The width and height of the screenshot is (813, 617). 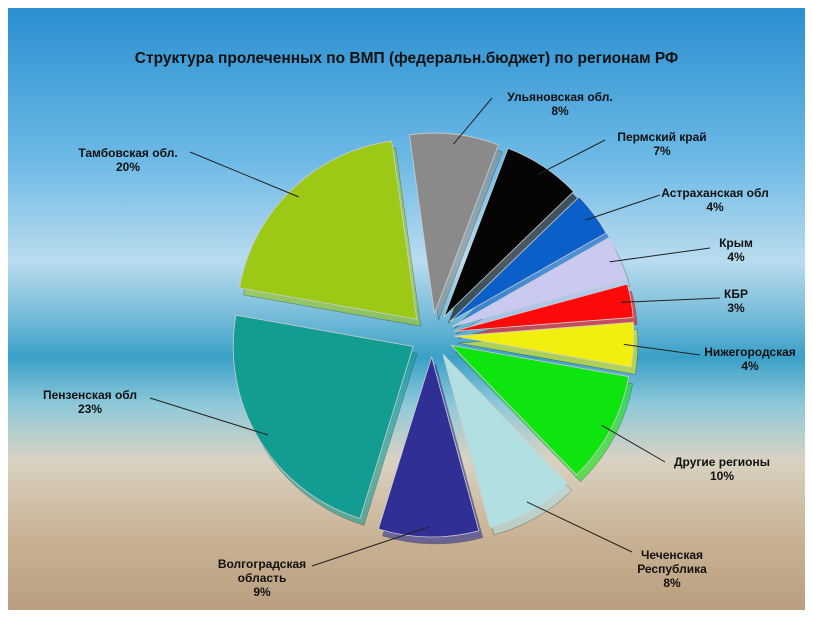 I want to click on slice-value: 7%, so click(x=662, y=151).